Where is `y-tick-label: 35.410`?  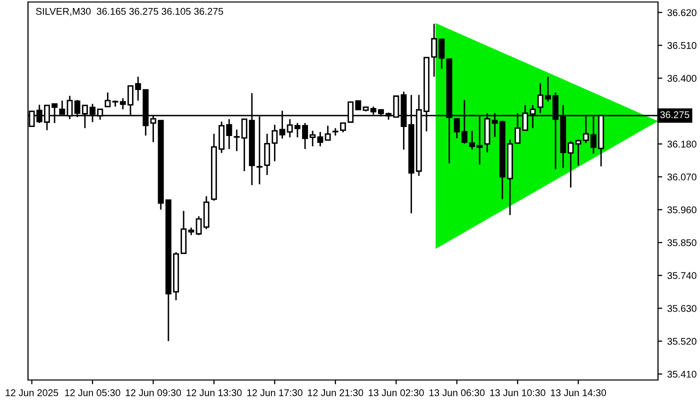 y-tick-label: 35.410 is located at coordinates (681, 374).